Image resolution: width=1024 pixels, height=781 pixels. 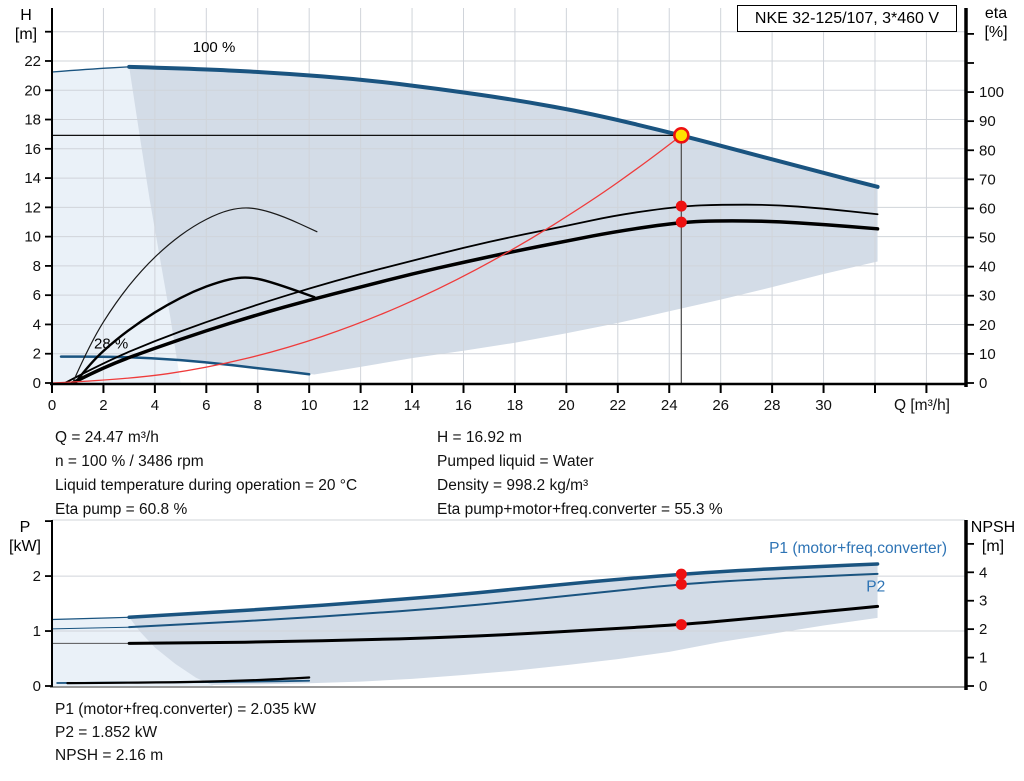 What do you see at coordinates (996, 23) in the screenshot?
I see `eta-axis-title: eta [%]` at bounding box center [996, 23].